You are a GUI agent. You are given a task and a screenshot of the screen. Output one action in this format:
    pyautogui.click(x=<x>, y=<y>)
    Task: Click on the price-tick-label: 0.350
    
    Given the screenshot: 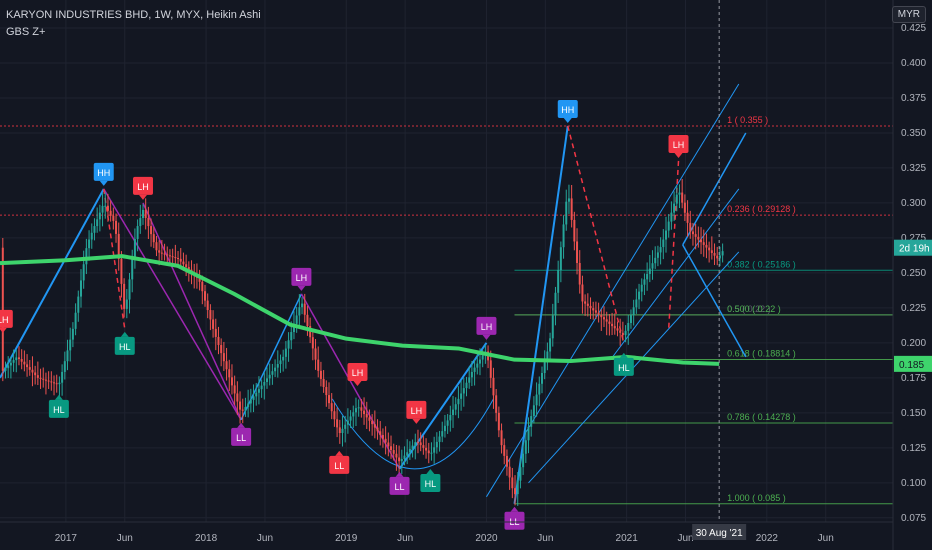 What is the action you would take?
    pyautogui.click(x=913, y=133)
    